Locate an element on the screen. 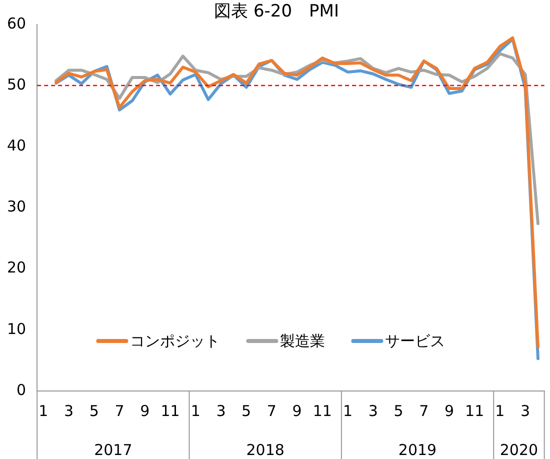  y-tick-label: 10 is located at coordinates (16, 329).